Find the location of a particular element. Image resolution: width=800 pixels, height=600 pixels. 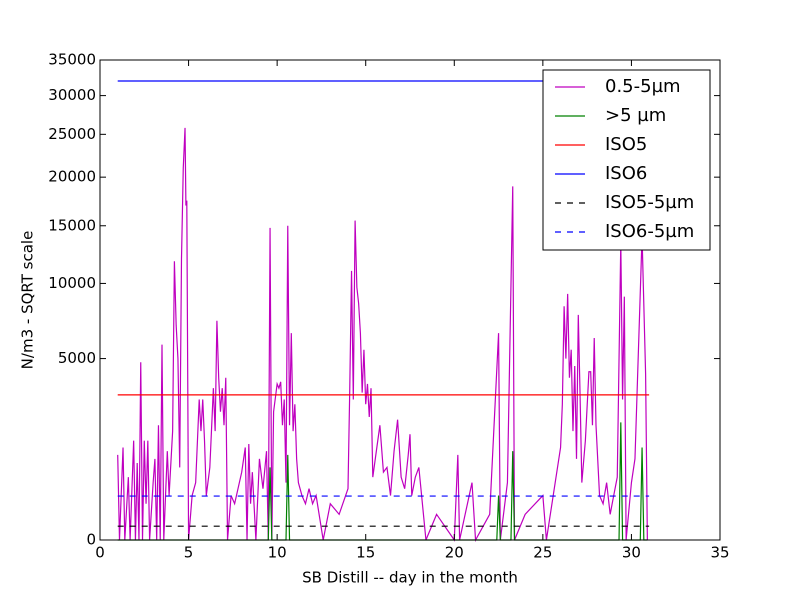

legend: 0.5-5µm >5 µm ISO5 ISO6 ISO5-5µm ISO6-5µm is located at coordinates (626, 160).